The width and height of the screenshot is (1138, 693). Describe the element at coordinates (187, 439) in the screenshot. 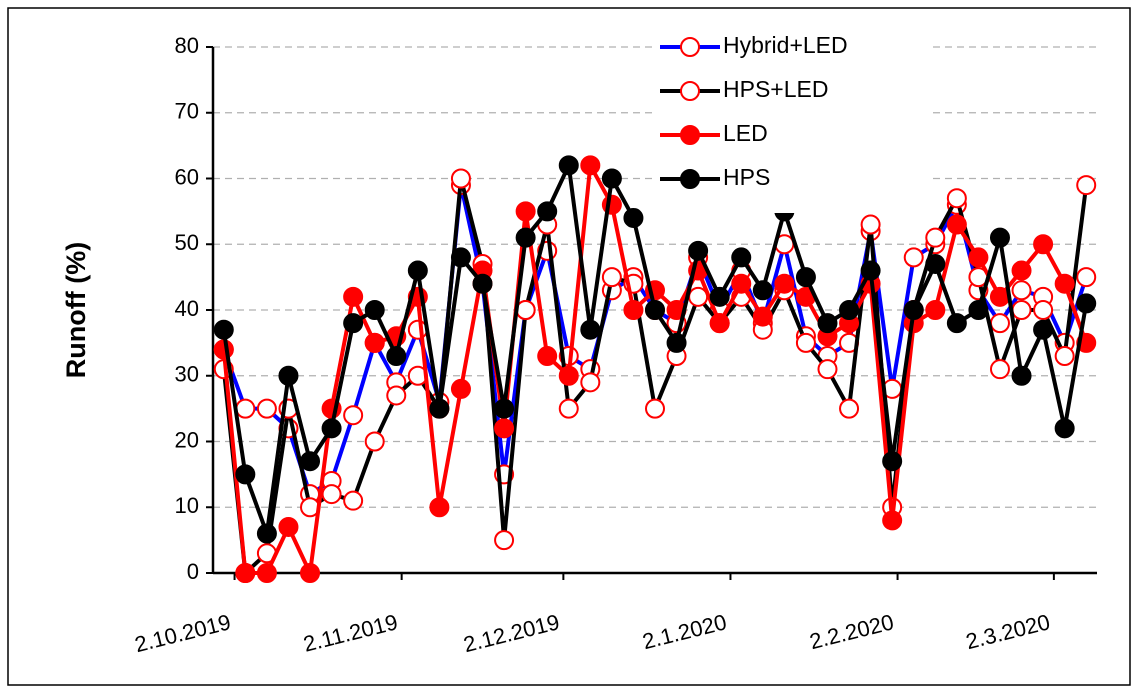

I see `y-tick-label: 20` at that location.